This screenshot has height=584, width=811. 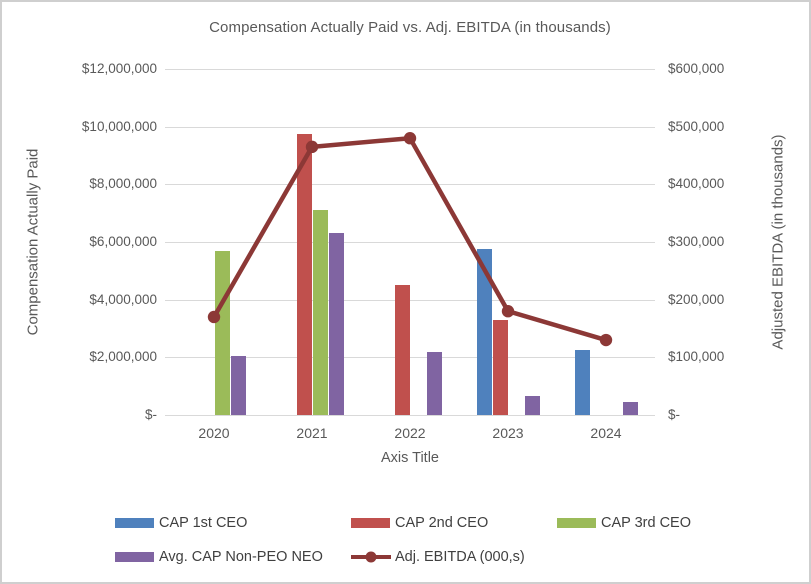 What do you see at coordinates (304, 274) in the screenshot?
I see `bar-cap-2nd-ceo-2021` at bounding box center [304, 274].